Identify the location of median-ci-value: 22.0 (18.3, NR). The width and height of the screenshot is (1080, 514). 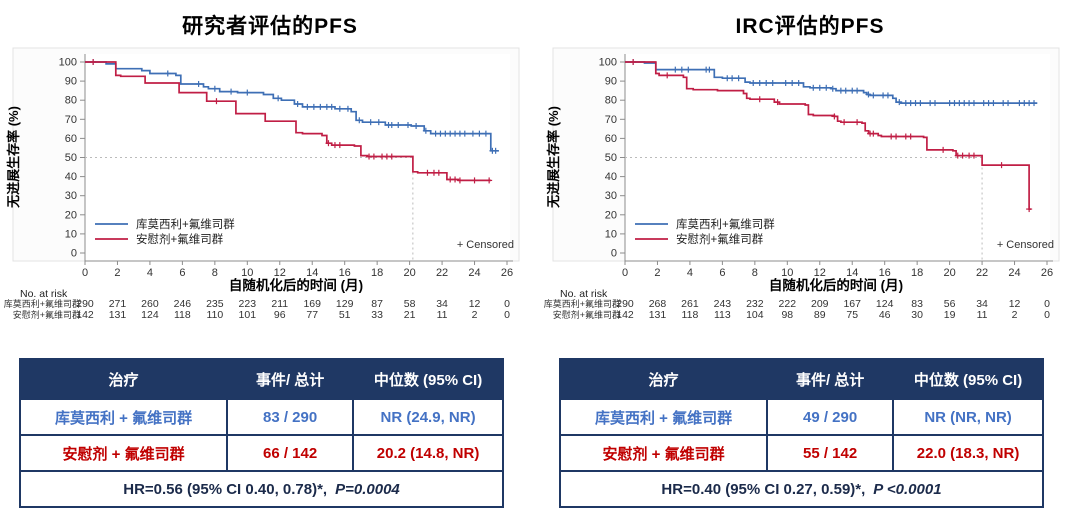
(968, 453).